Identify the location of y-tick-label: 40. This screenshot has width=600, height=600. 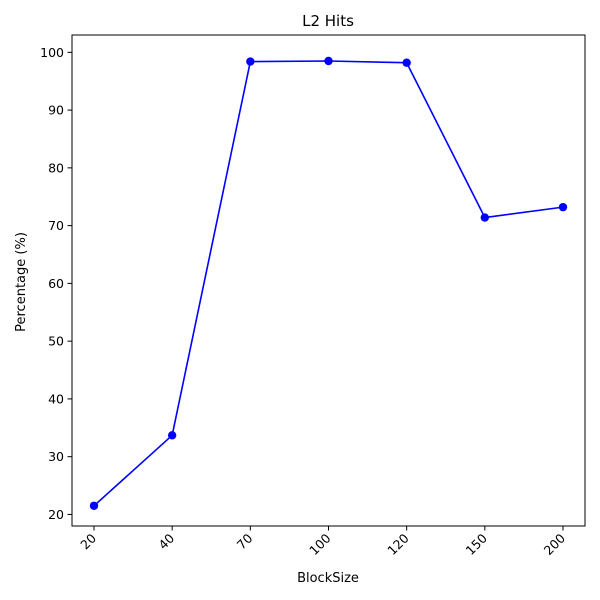
(56, 398).